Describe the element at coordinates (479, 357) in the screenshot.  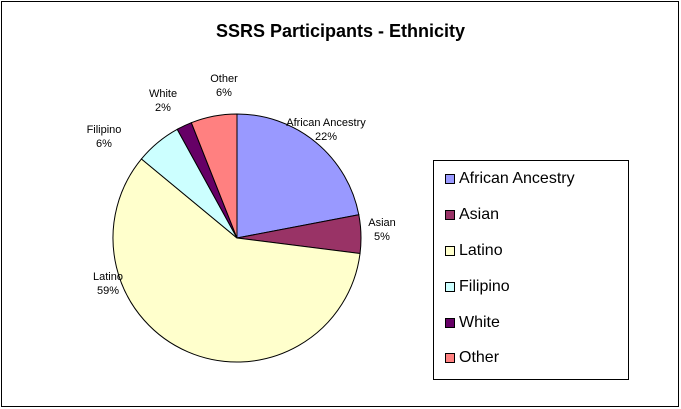
I see `legend-label: Other` at that location.